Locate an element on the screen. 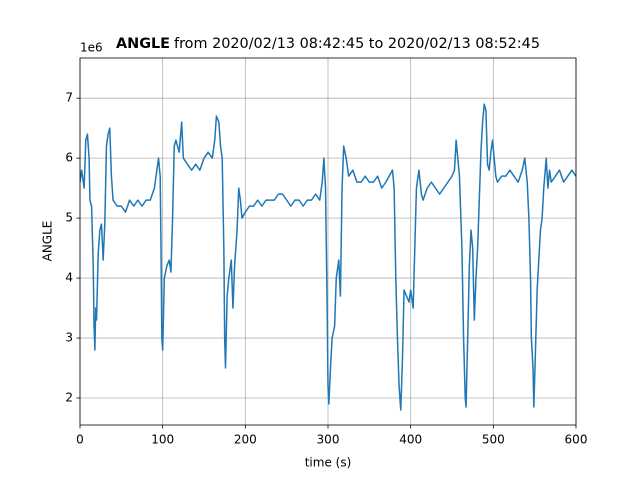 Image resolution: width=640 pixels, height=480 pixels. x-axis-label: time (s) is located at coordinates (328, 463).